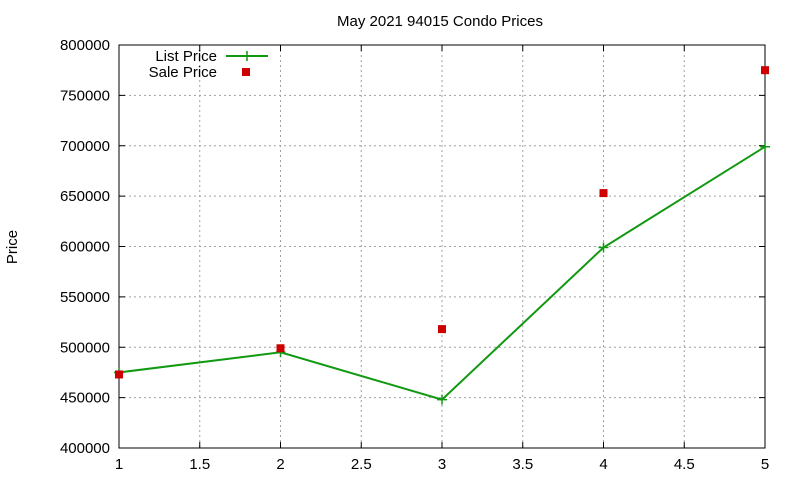  I want to click on x-tick-label: 5, so click(765, 464).